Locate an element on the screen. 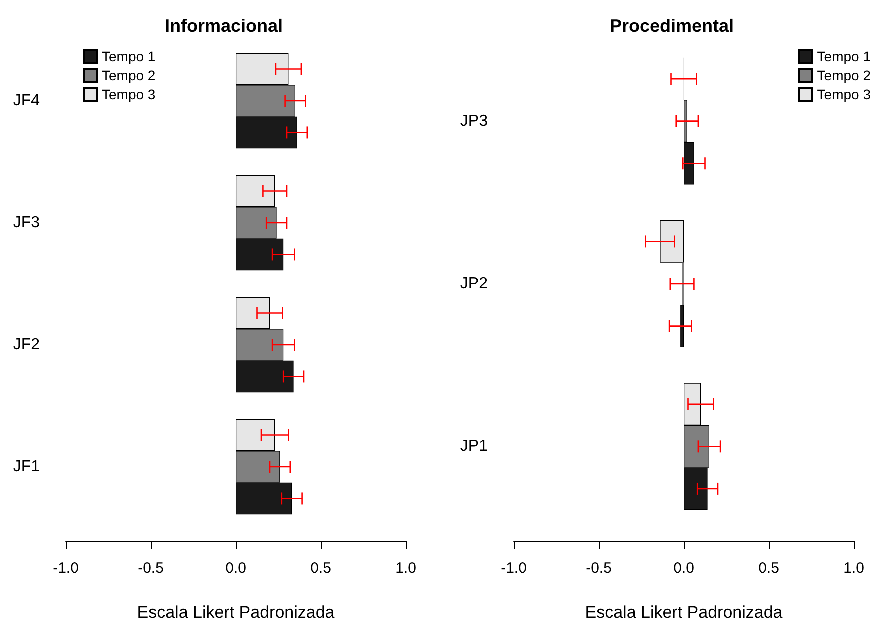 This screenshot has width=896, height=639. y-tick-label: JP2 is located at coordinates (474, 284).